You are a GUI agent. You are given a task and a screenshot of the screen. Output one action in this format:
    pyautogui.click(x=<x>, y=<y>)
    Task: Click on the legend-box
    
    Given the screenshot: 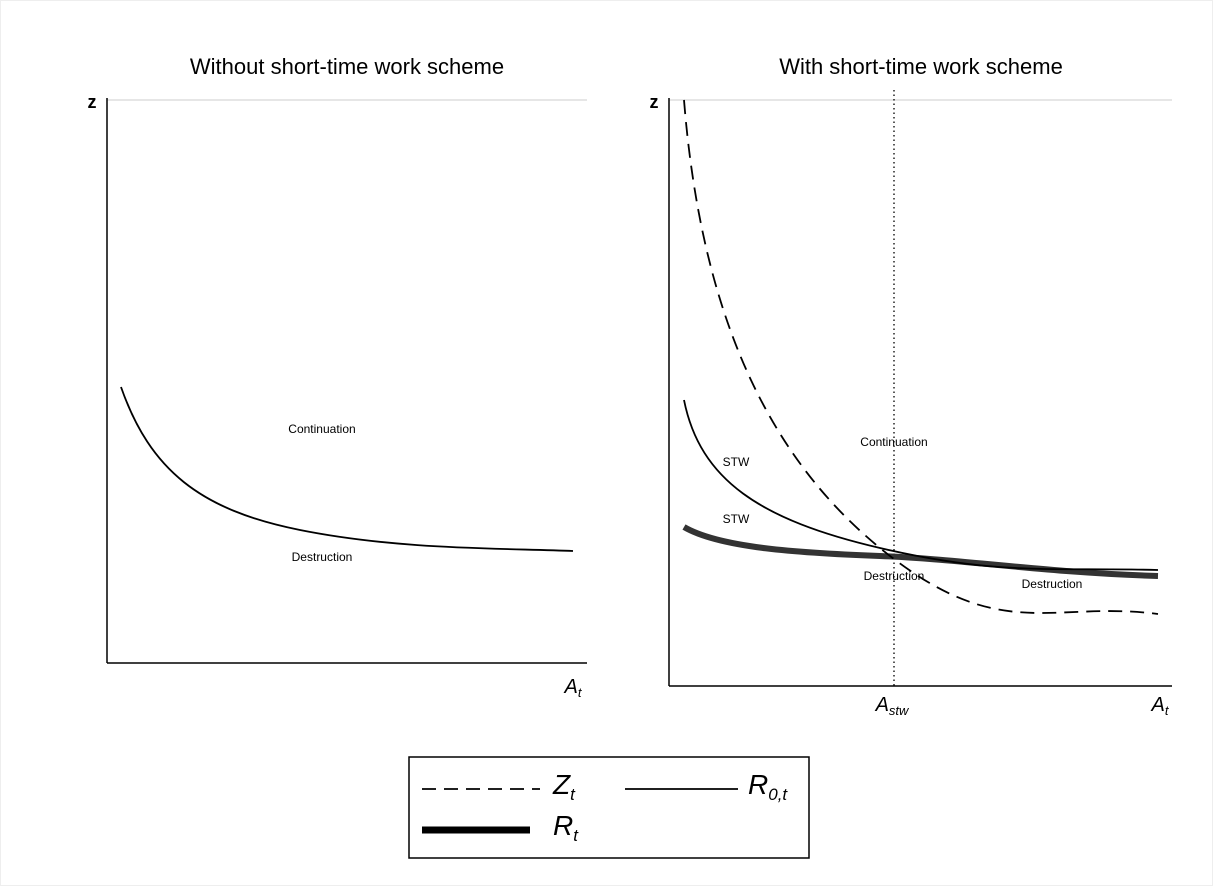 What is the action you would take?
    pyautogui.click(x=609, y=807)
    